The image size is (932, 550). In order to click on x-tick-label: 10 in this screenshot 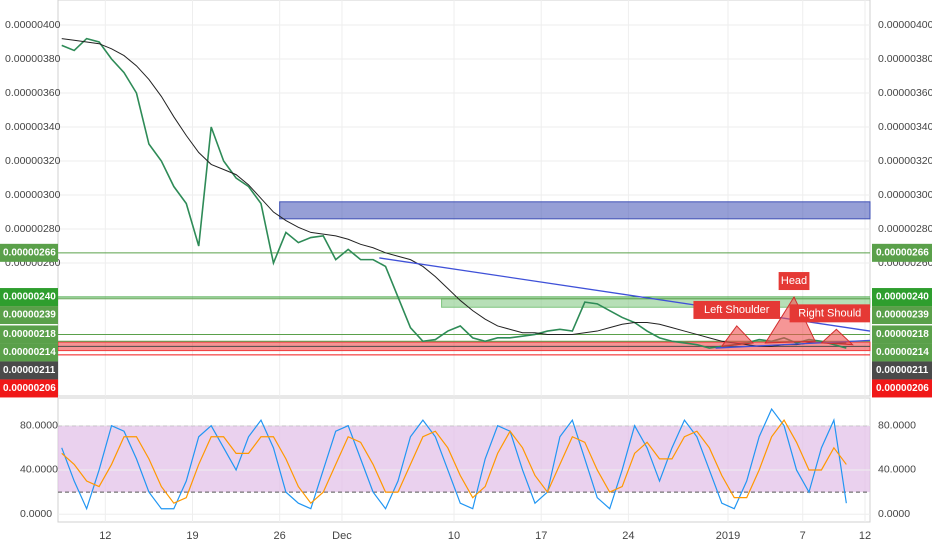, I will do `click(454, 536)`.